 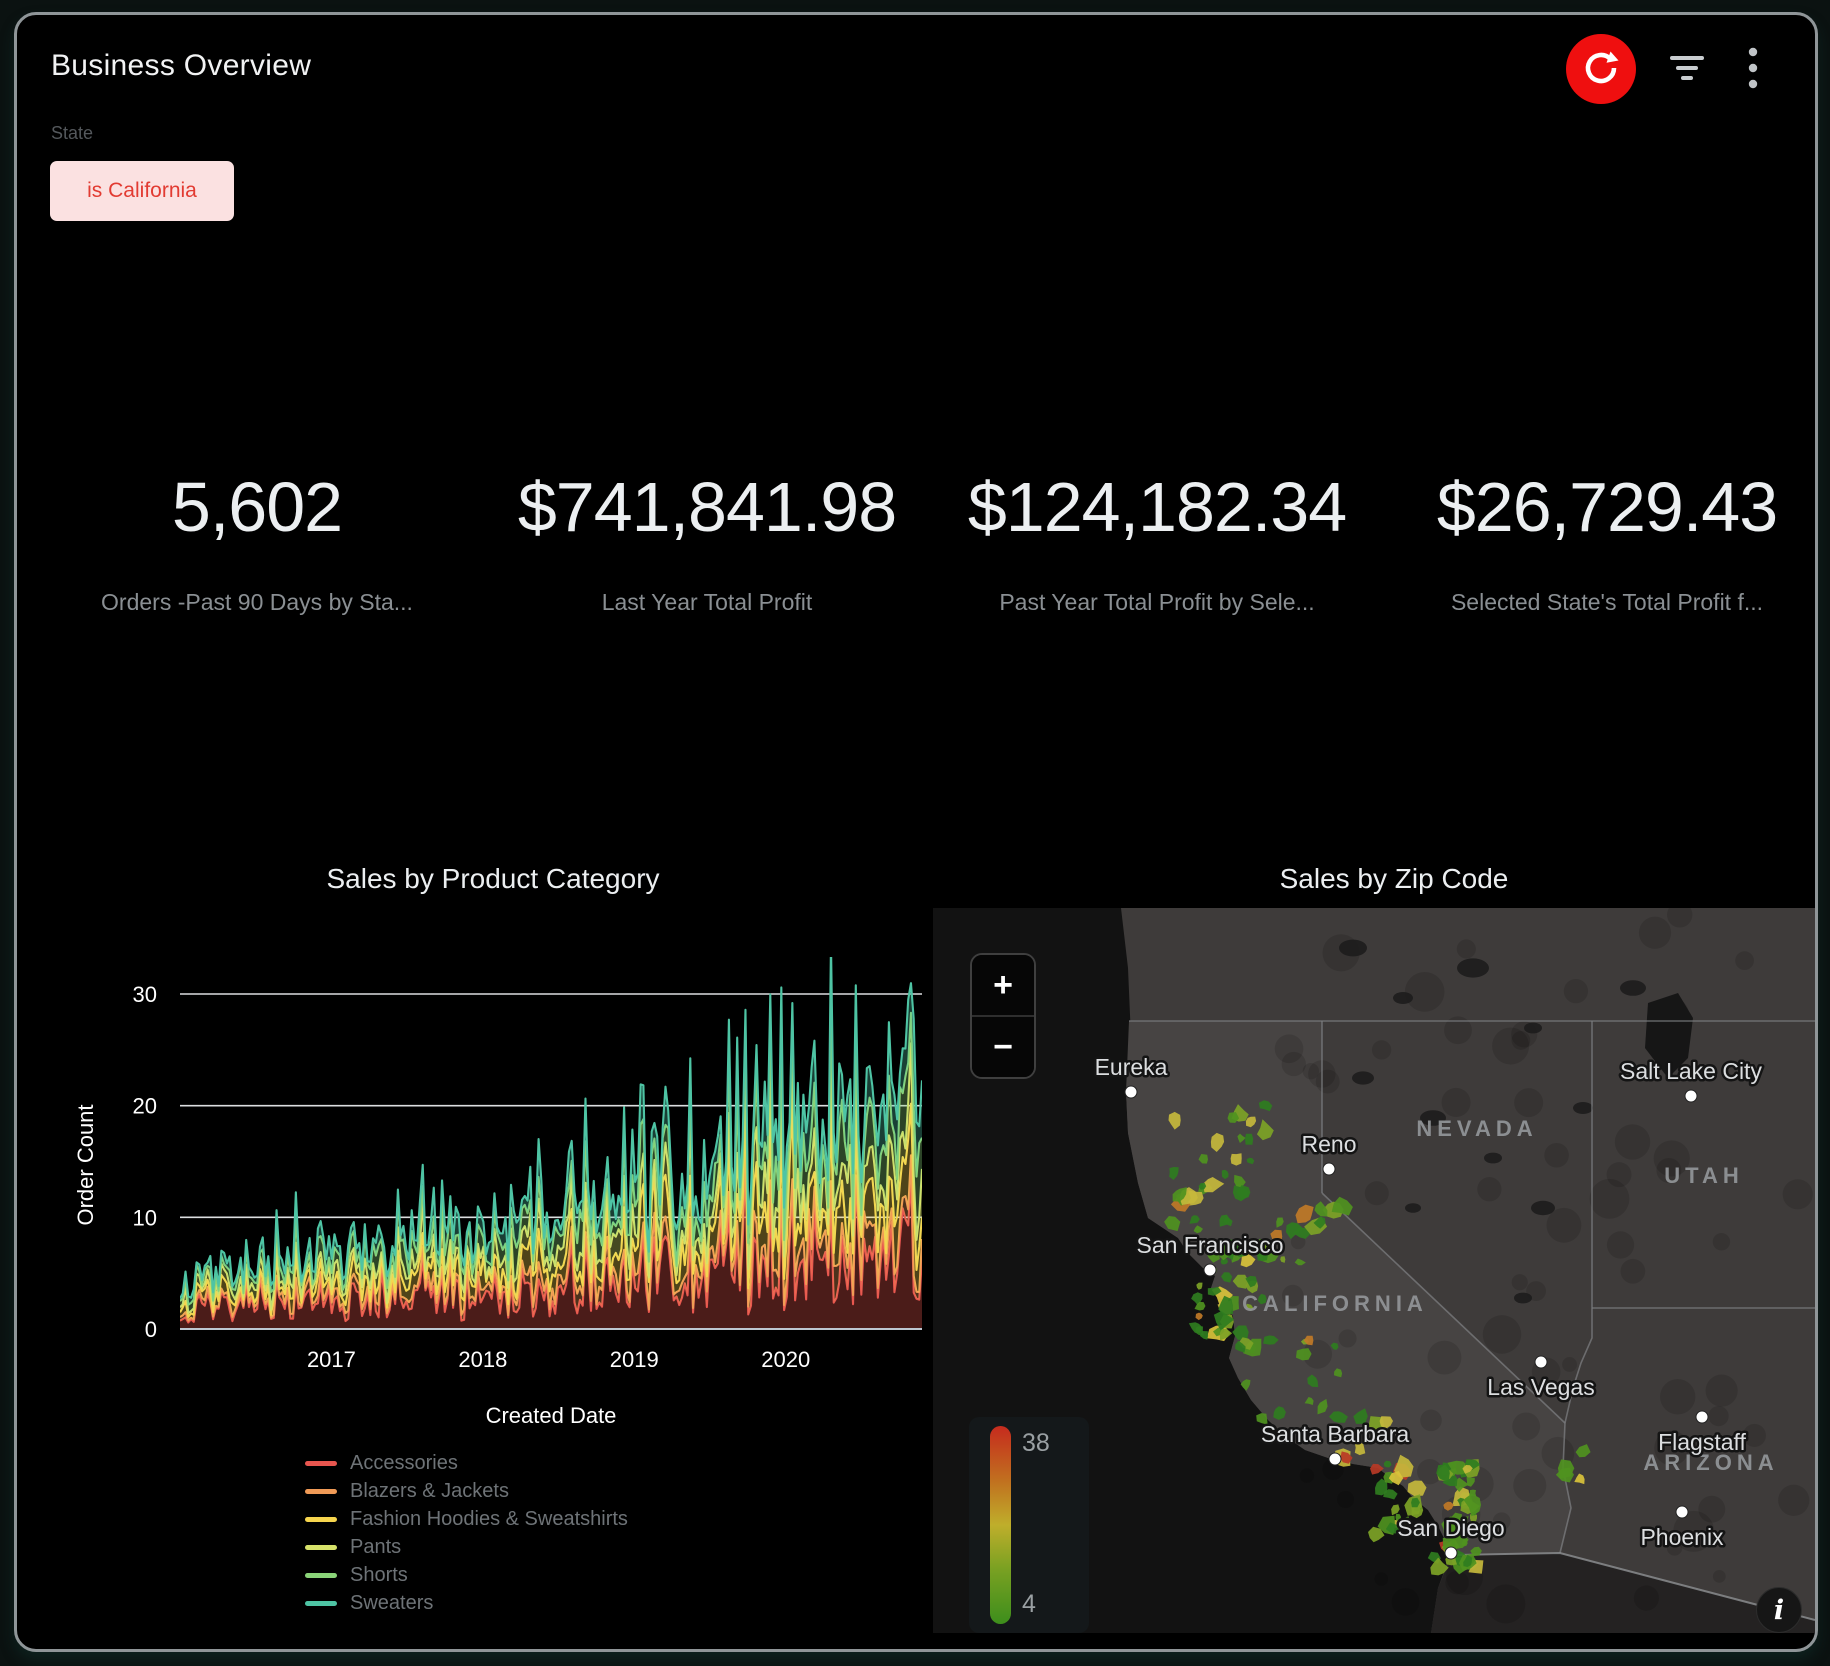 I want to click on color-gradient-bar, so click(x=1000, y=1525).